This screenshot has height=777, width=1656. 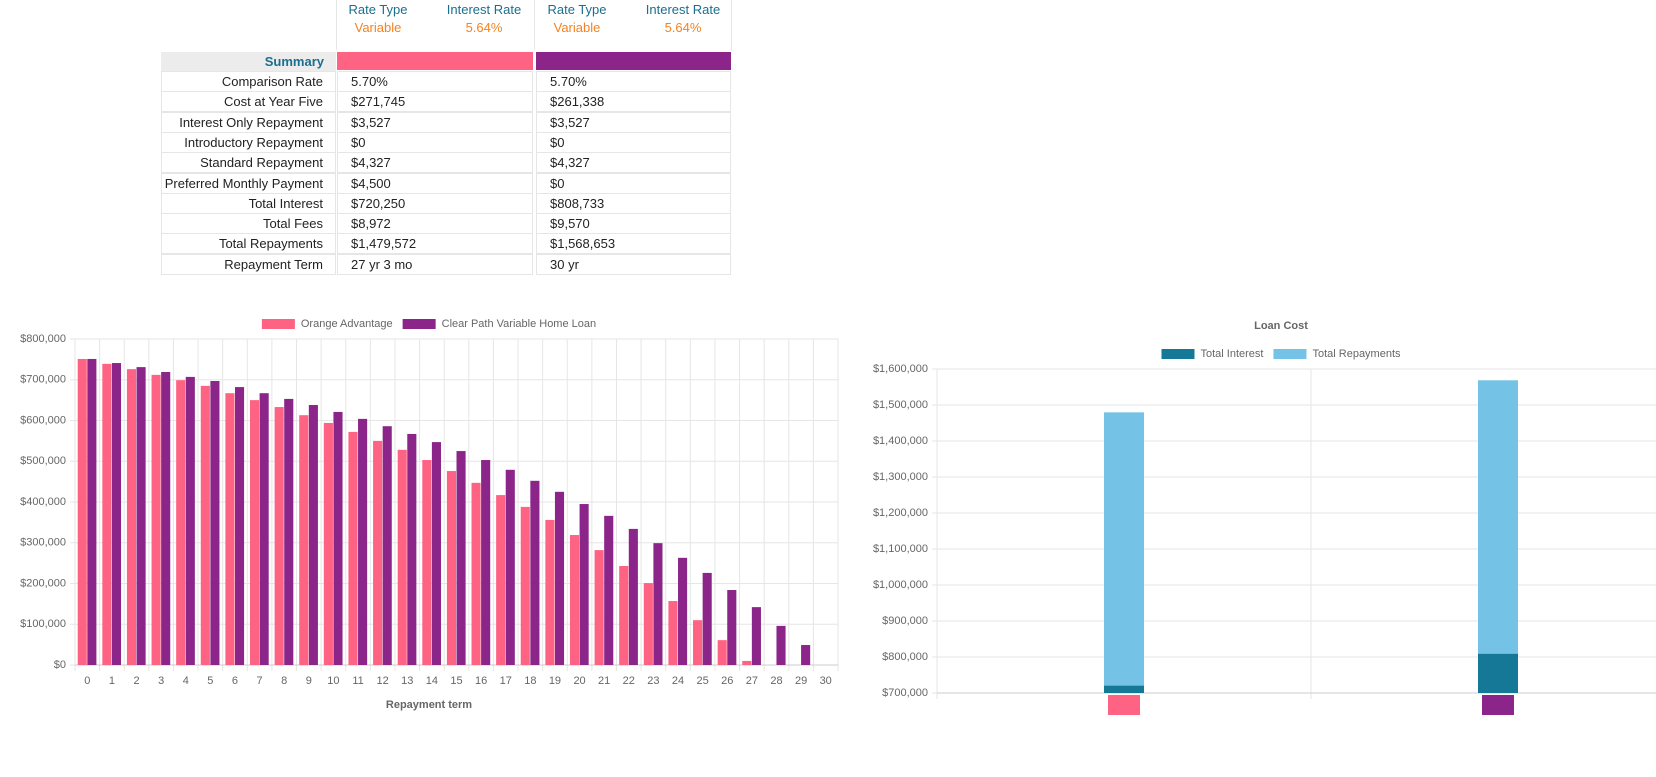 What do you see at coordinates (579, 681) in the screenshot?
I see `x-tick-label: 20` at bounding box center [579, 681].